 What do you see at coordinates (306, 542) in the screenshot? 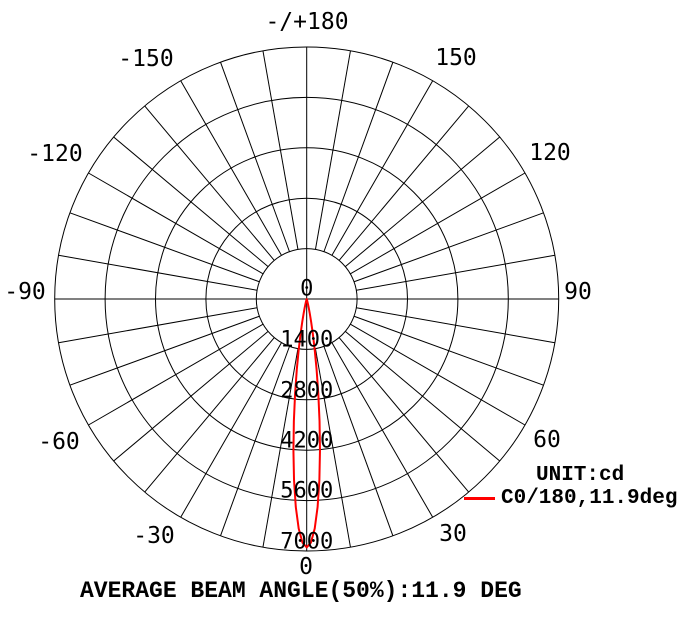
I see `radial-label: 7000` at bounding box center [306, 542].